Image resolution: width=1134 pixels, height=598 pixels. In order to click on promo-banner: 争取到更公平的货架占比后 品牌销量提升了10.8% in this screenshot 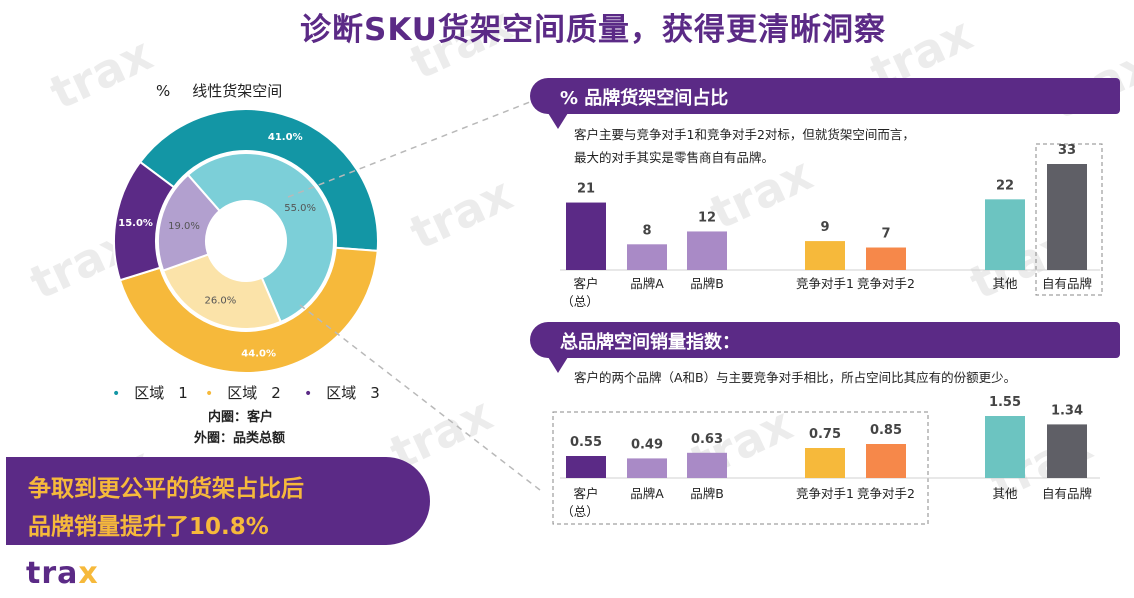, I will do `click(218, 501)`.